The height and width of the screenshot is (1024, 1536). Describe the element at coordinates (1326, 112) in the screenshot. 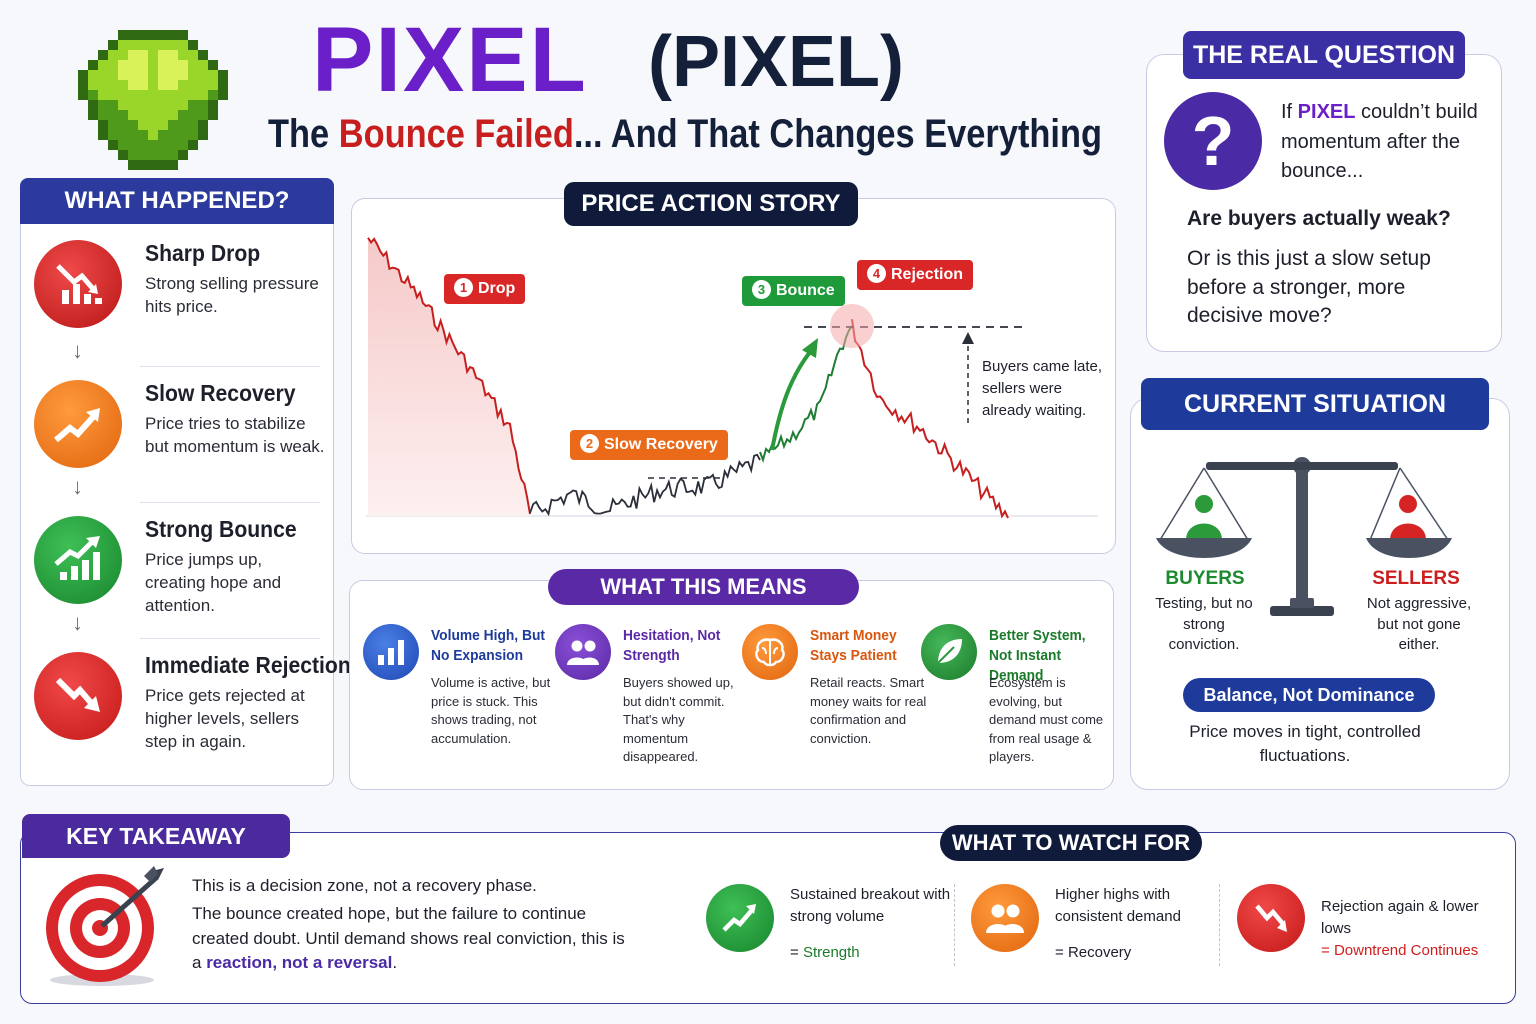

I see `lead-highlight: PIXEL` at that location.